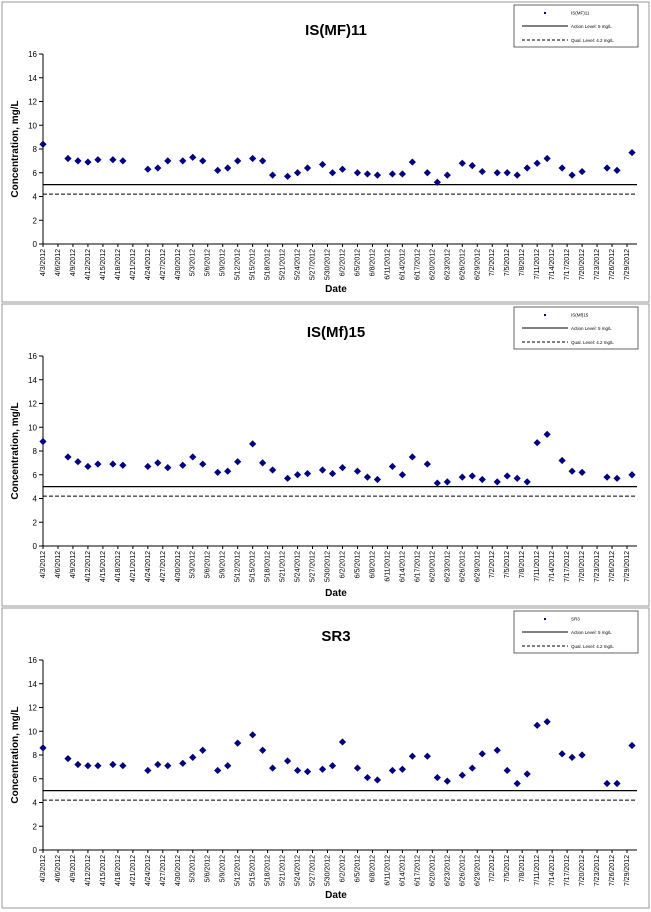 The image size is (651, 912). Describe the element at coordinates (522, 262) in the screenshot. I see `x-tick-label: 7/8/2012` at that location.